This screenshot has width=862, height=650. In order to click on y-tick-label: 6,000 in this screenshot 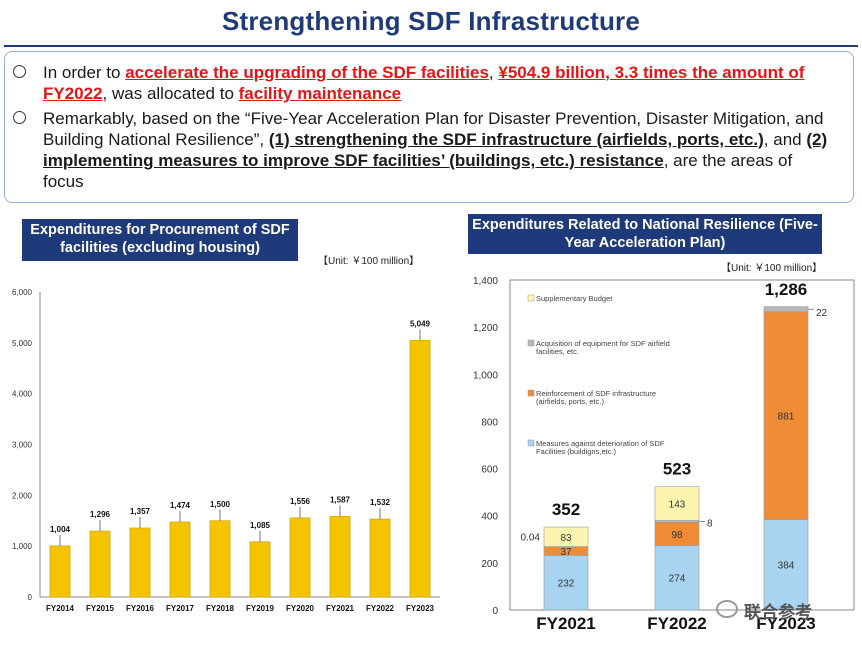, I will do `click(22, 292)`.